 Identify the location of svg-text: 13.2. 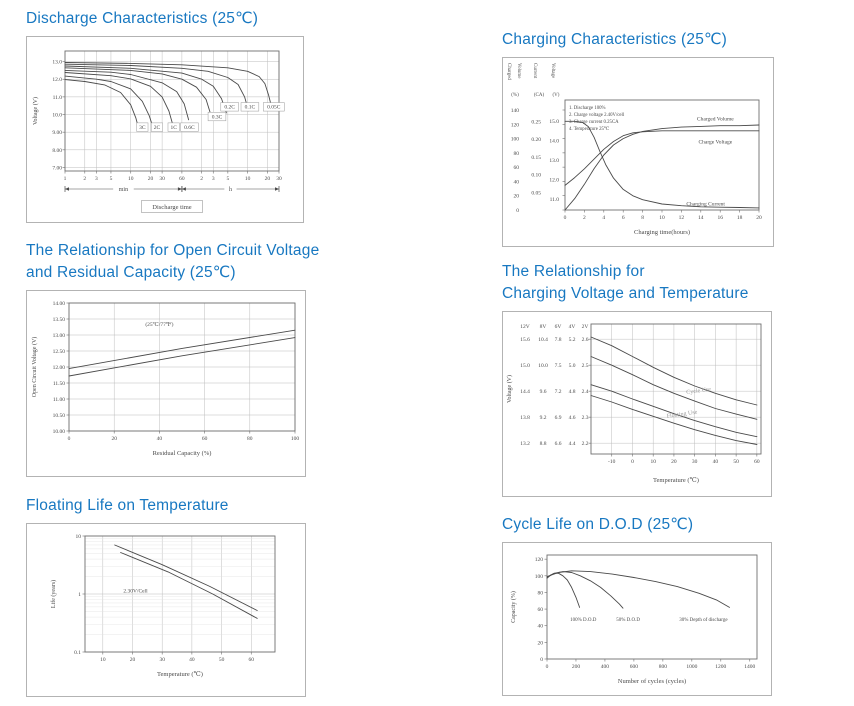
(525, 444).